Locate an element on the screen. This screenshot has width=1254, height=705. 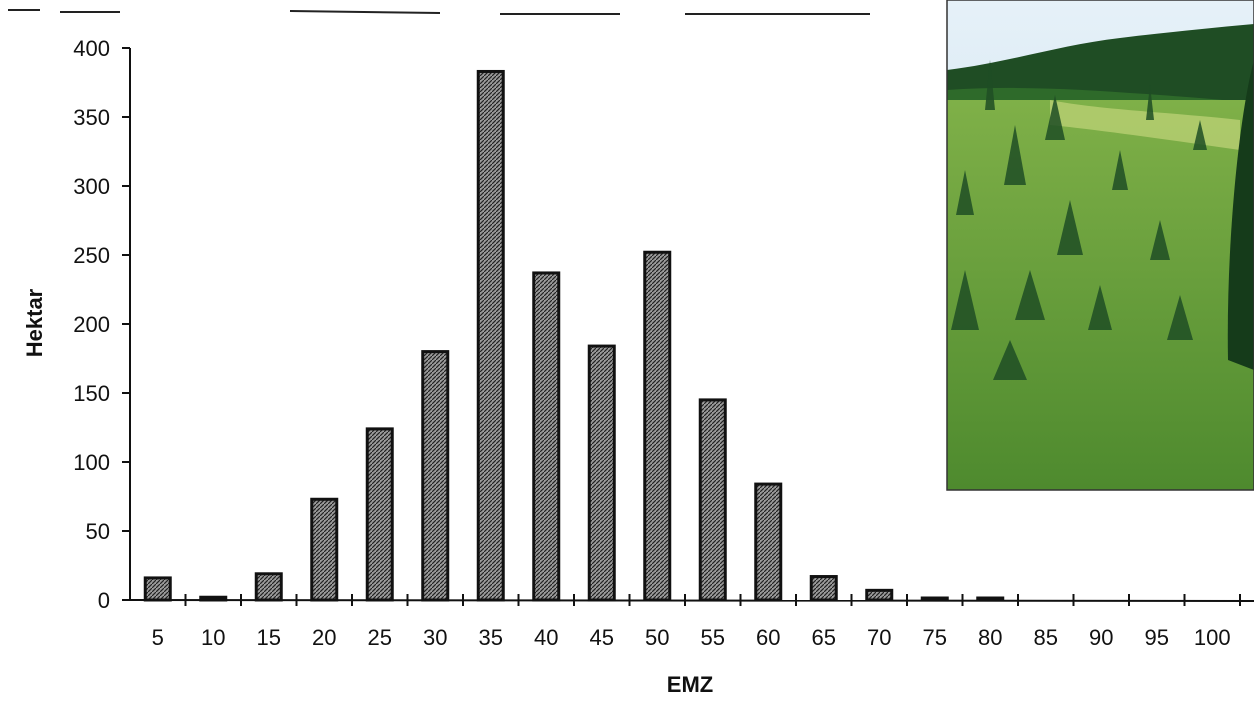
y-tick-label: 0 is located at coordinates (104, 600).